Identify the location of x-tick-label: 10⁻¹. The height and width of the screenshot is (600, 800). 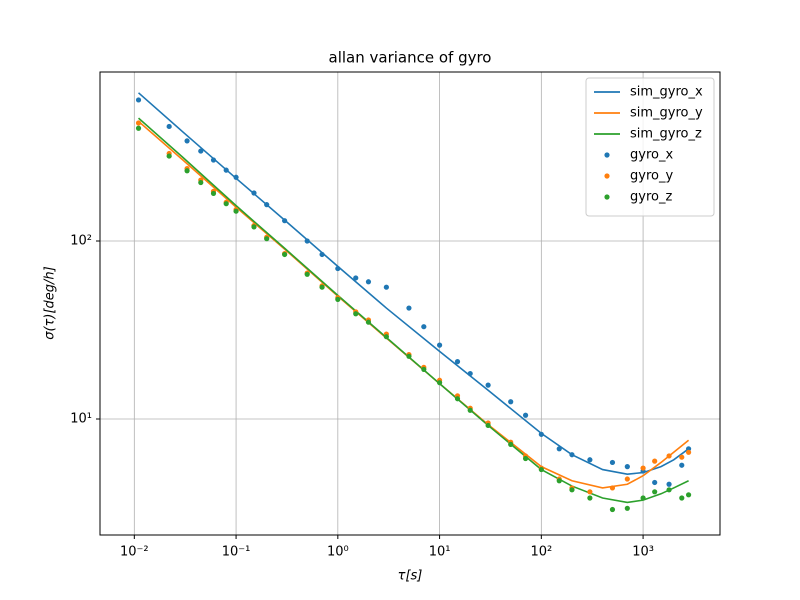
(236, 552).